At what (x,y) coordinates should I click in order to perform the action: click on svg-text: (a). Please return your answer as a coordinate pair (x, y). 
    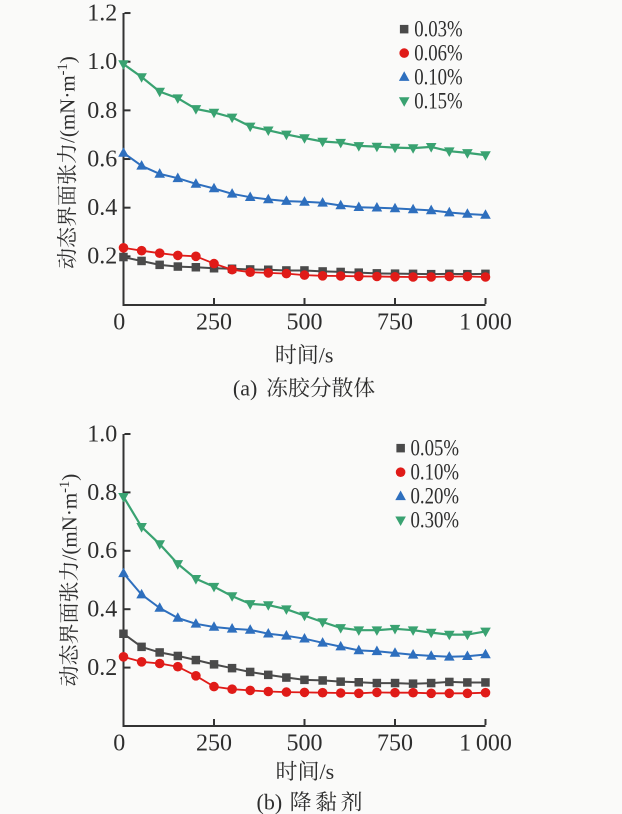
    Looking at the image, I should click on (245, 388).